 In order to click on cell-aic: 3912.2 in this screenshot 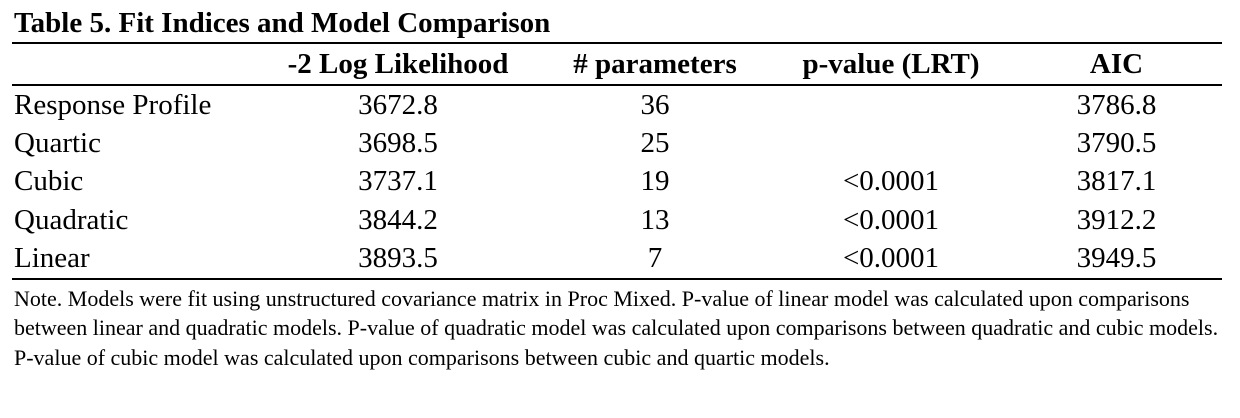, I will do `click(1116, 219)`.